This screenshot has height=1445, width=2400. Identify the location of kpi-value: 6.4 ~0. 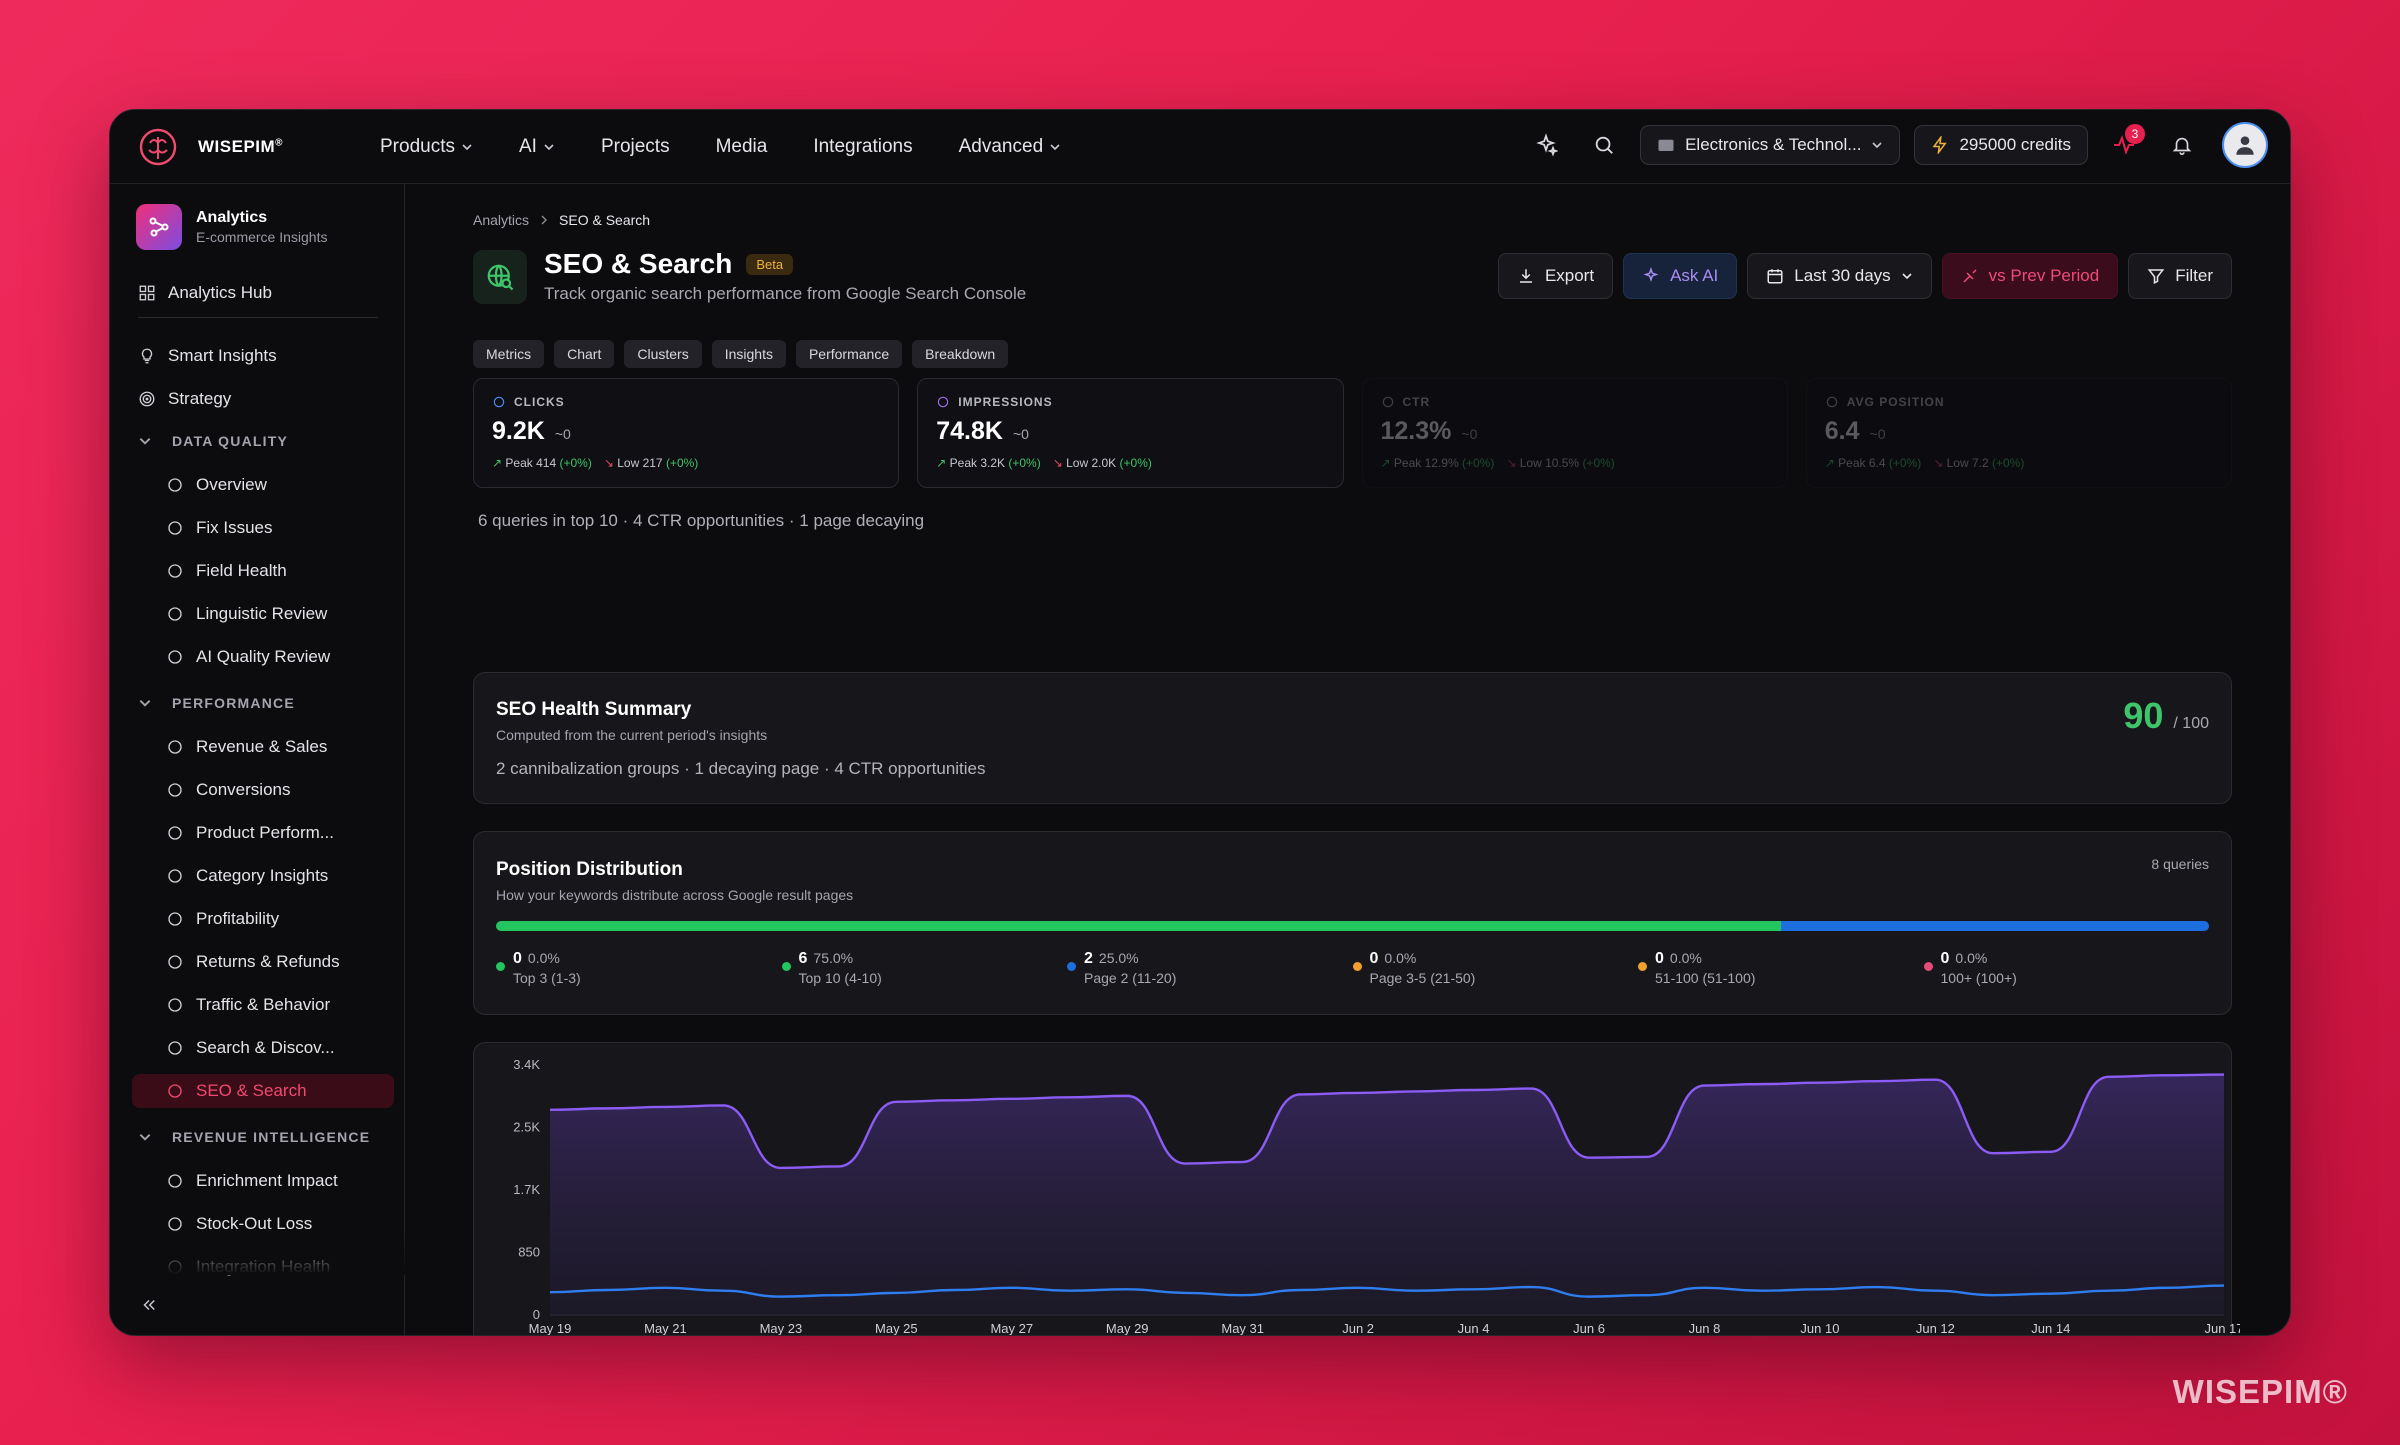
(1855, 431).